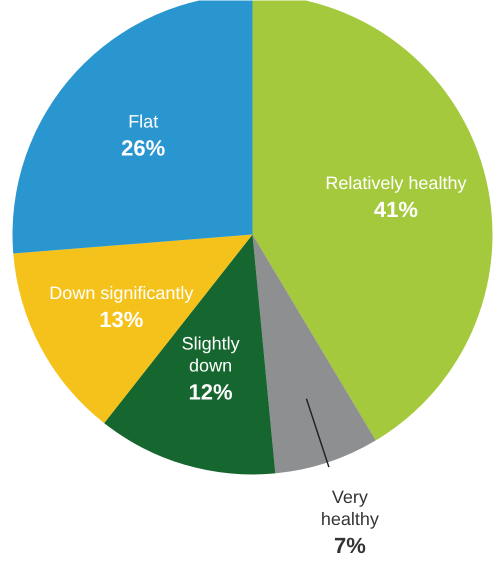  What do you see at coordinates (121, 319) in the screenshot?
I see `data-label: 13%` at bounding box center [121, 319].